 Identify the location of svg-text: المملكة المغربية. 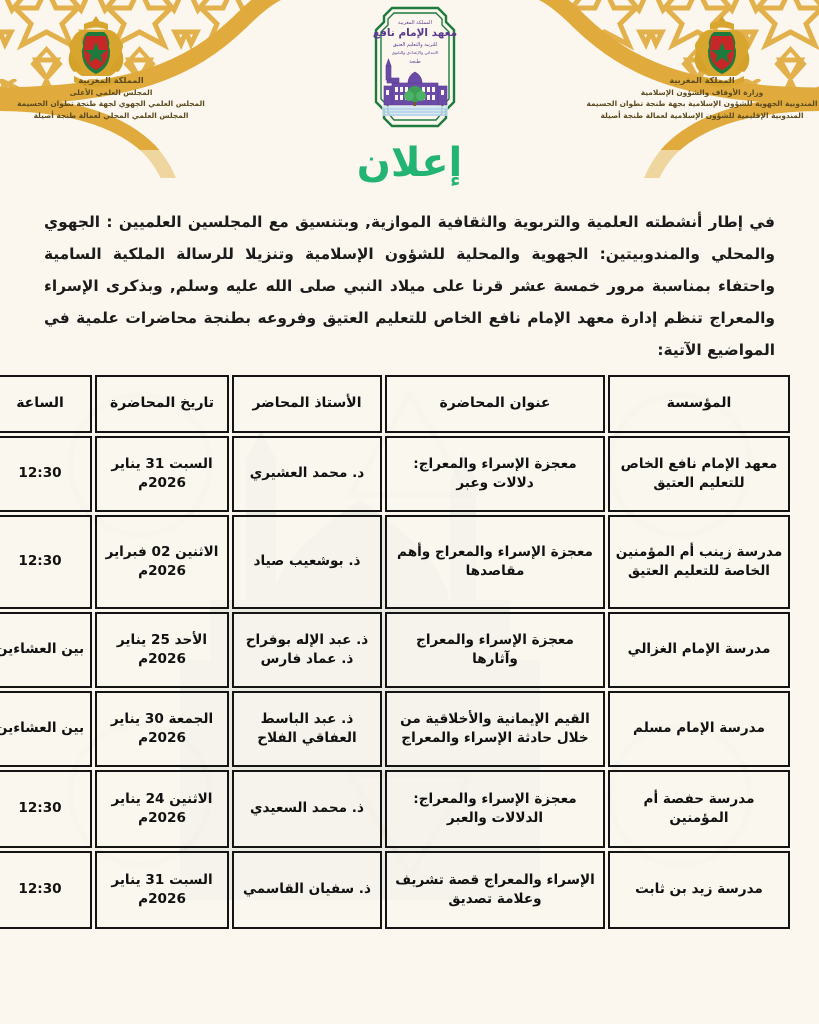
(415, 23).